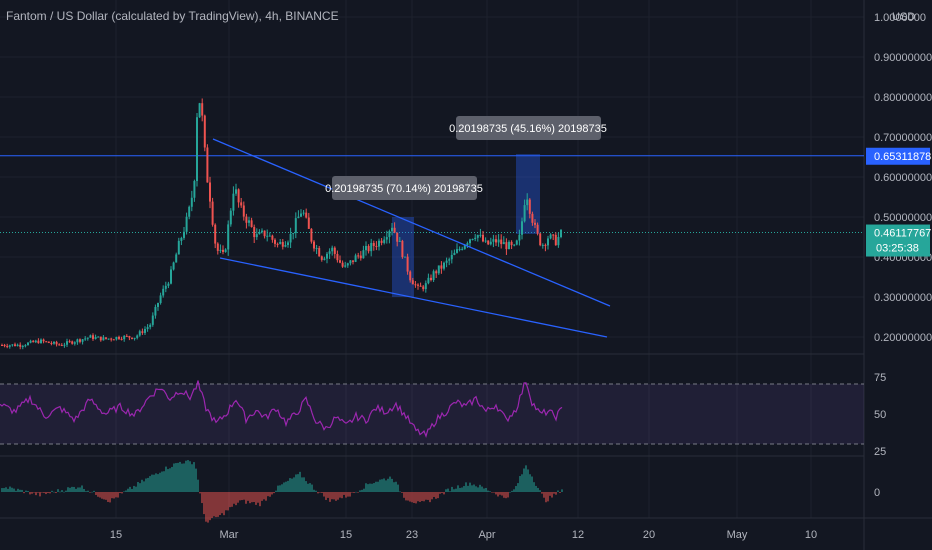  Describe the element at coordinates (411, 222) in the screenshot. I see `trendline-upper` at that location.